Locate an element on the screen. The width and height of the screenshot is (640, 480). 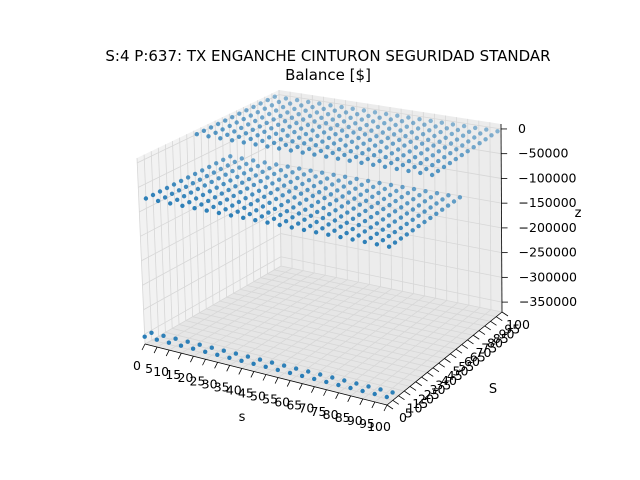
x-tick-label: 95 is located at coordinates (367, 423).